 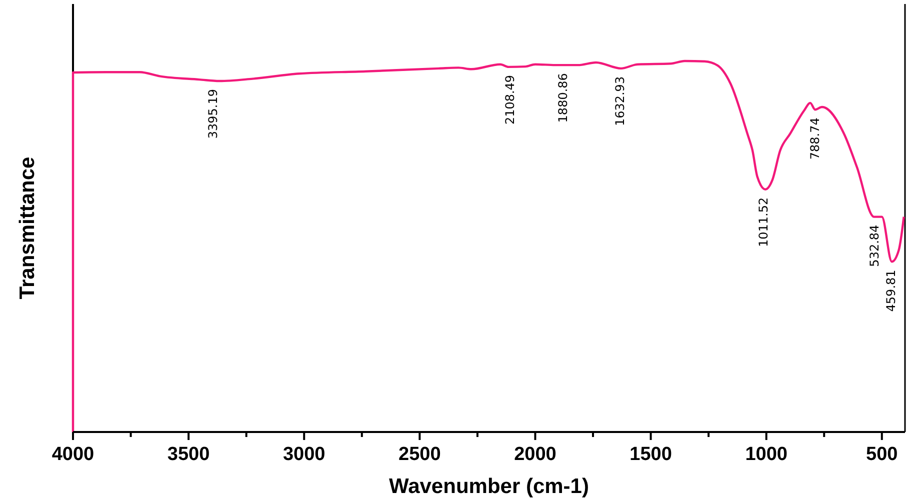 What do you see at coordinates (766, 454) in the screenshot?
I see `x-tick-label: 1000` at bounding box center [766, 454].